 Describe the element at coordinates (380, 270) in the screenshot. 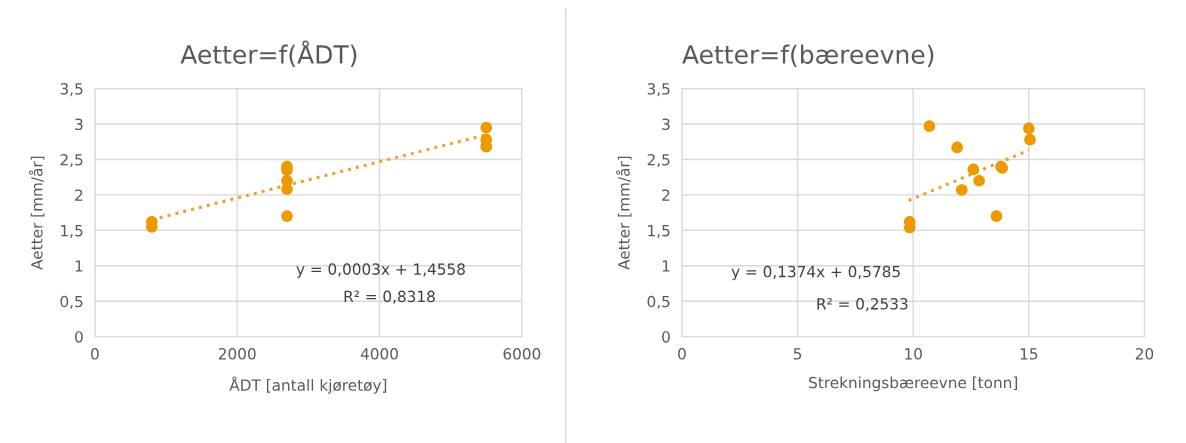

I see `annotation: y = 0,0003x + 1,4558` at that location.